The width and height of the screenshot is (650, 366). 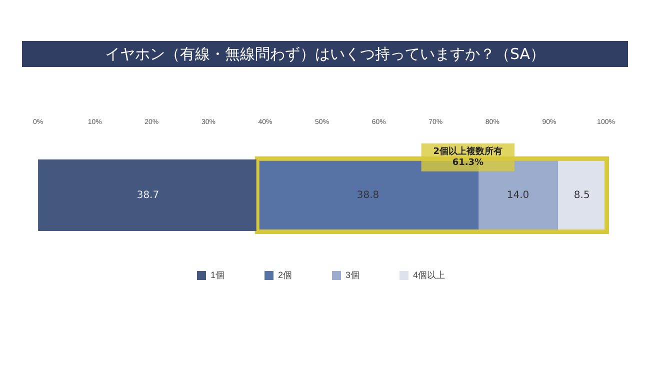 What do you see at coordinates (217, 275) in the screenshot?
I see `legend-label: 1個` at bounding box center [217, 275].